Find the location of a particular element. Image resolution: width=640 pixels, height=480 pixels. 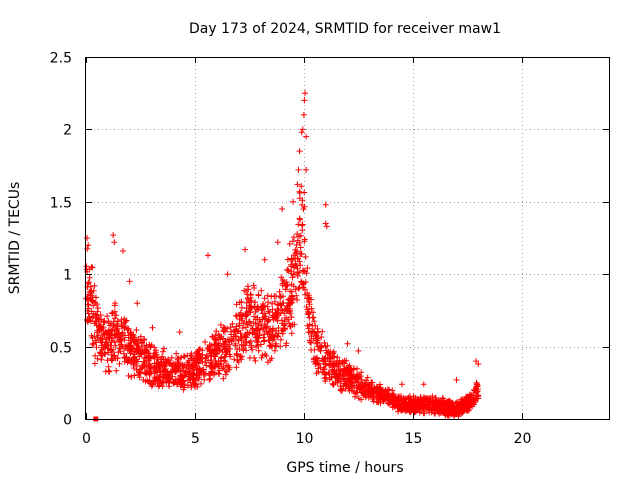

y-tick-label: 2.5 is located at coordinates (61, 59).